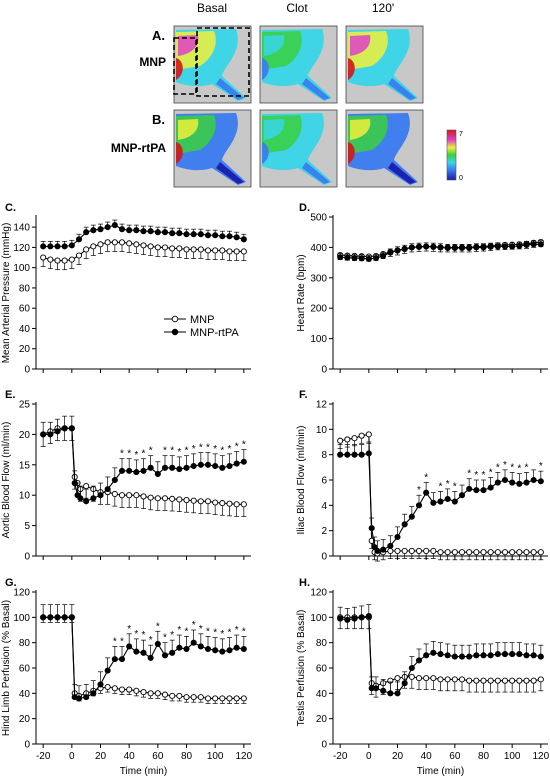  What do you see at coordinates (398, 756) in the screenshot?
I see `x-tick-label: 20` at bounding box center [398, 756].